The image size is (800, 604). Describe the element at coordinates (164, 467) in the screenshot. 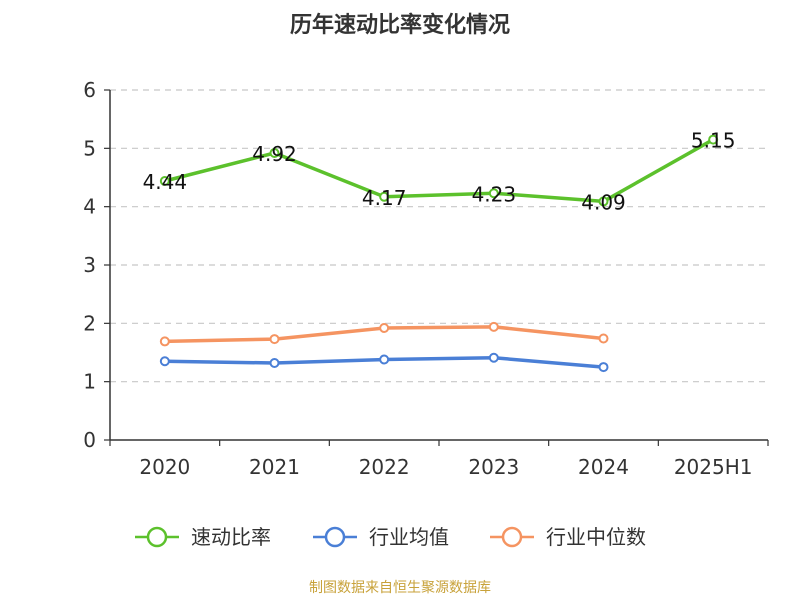

I see `x-tick-label: 2020` at that location.